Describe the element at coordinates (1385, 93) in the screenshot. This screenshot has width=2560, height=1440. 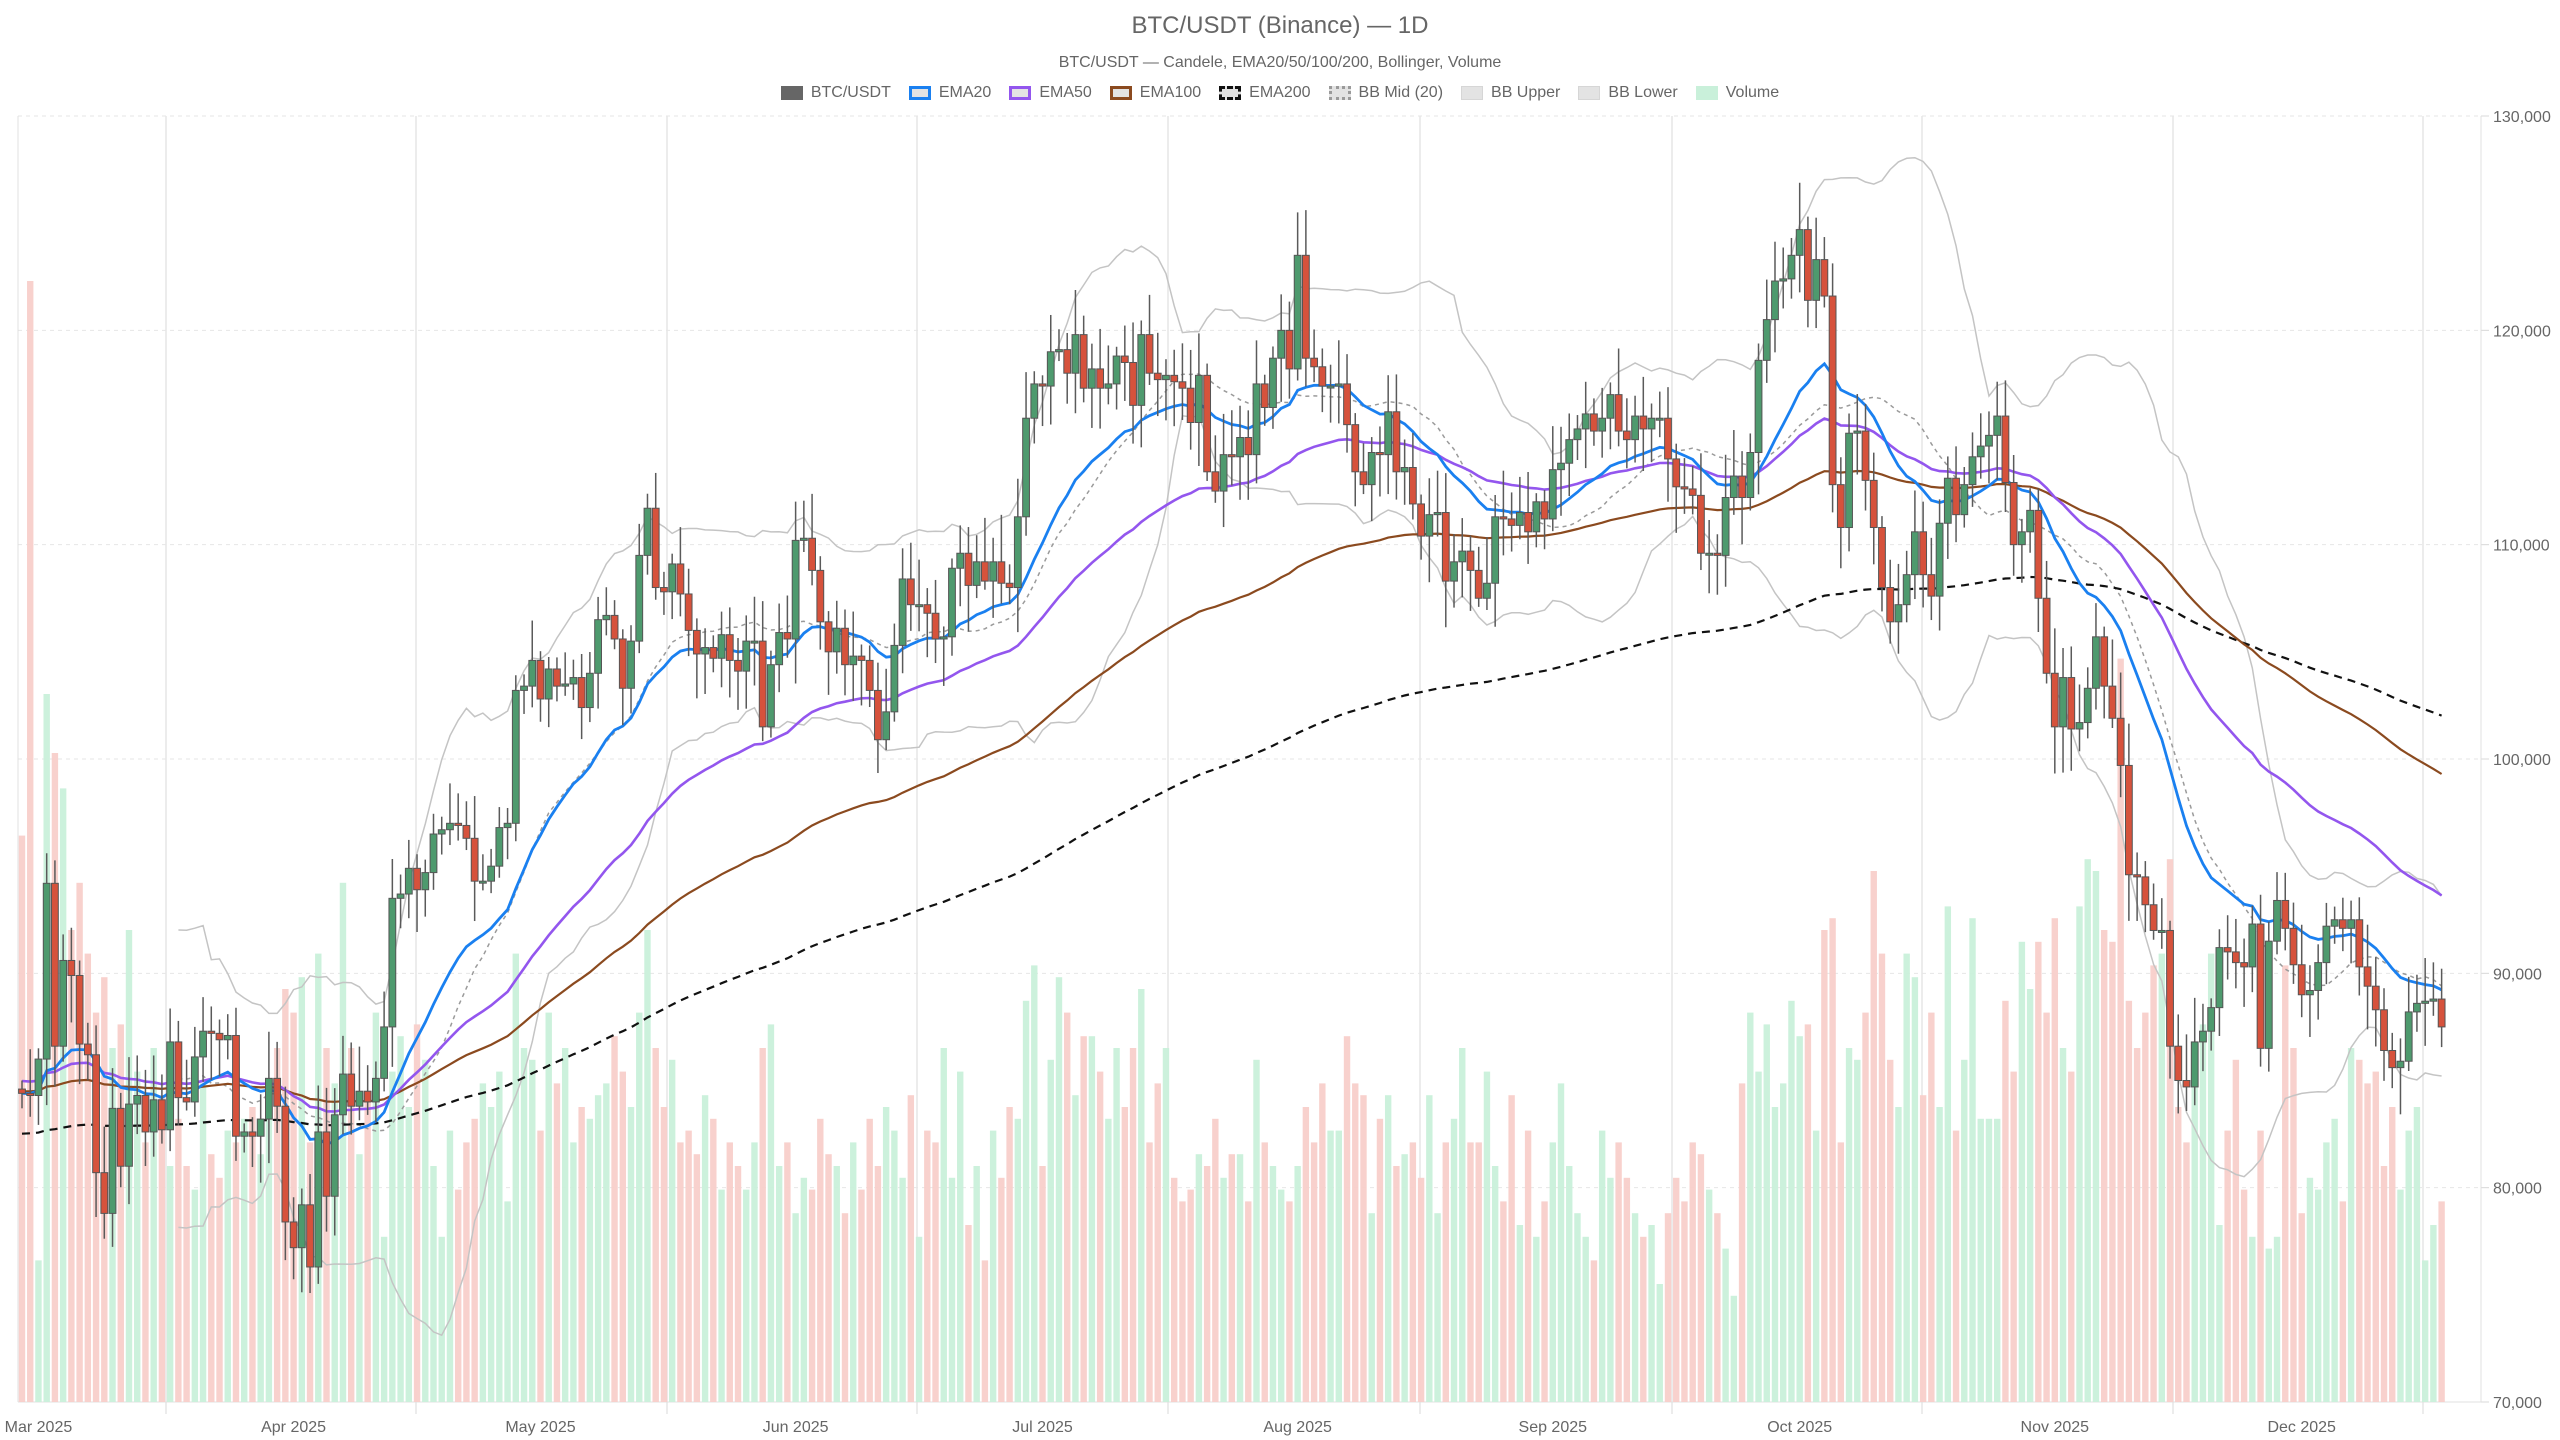
I see `legend-item-bbmid: BB Mid (20)` at that location.